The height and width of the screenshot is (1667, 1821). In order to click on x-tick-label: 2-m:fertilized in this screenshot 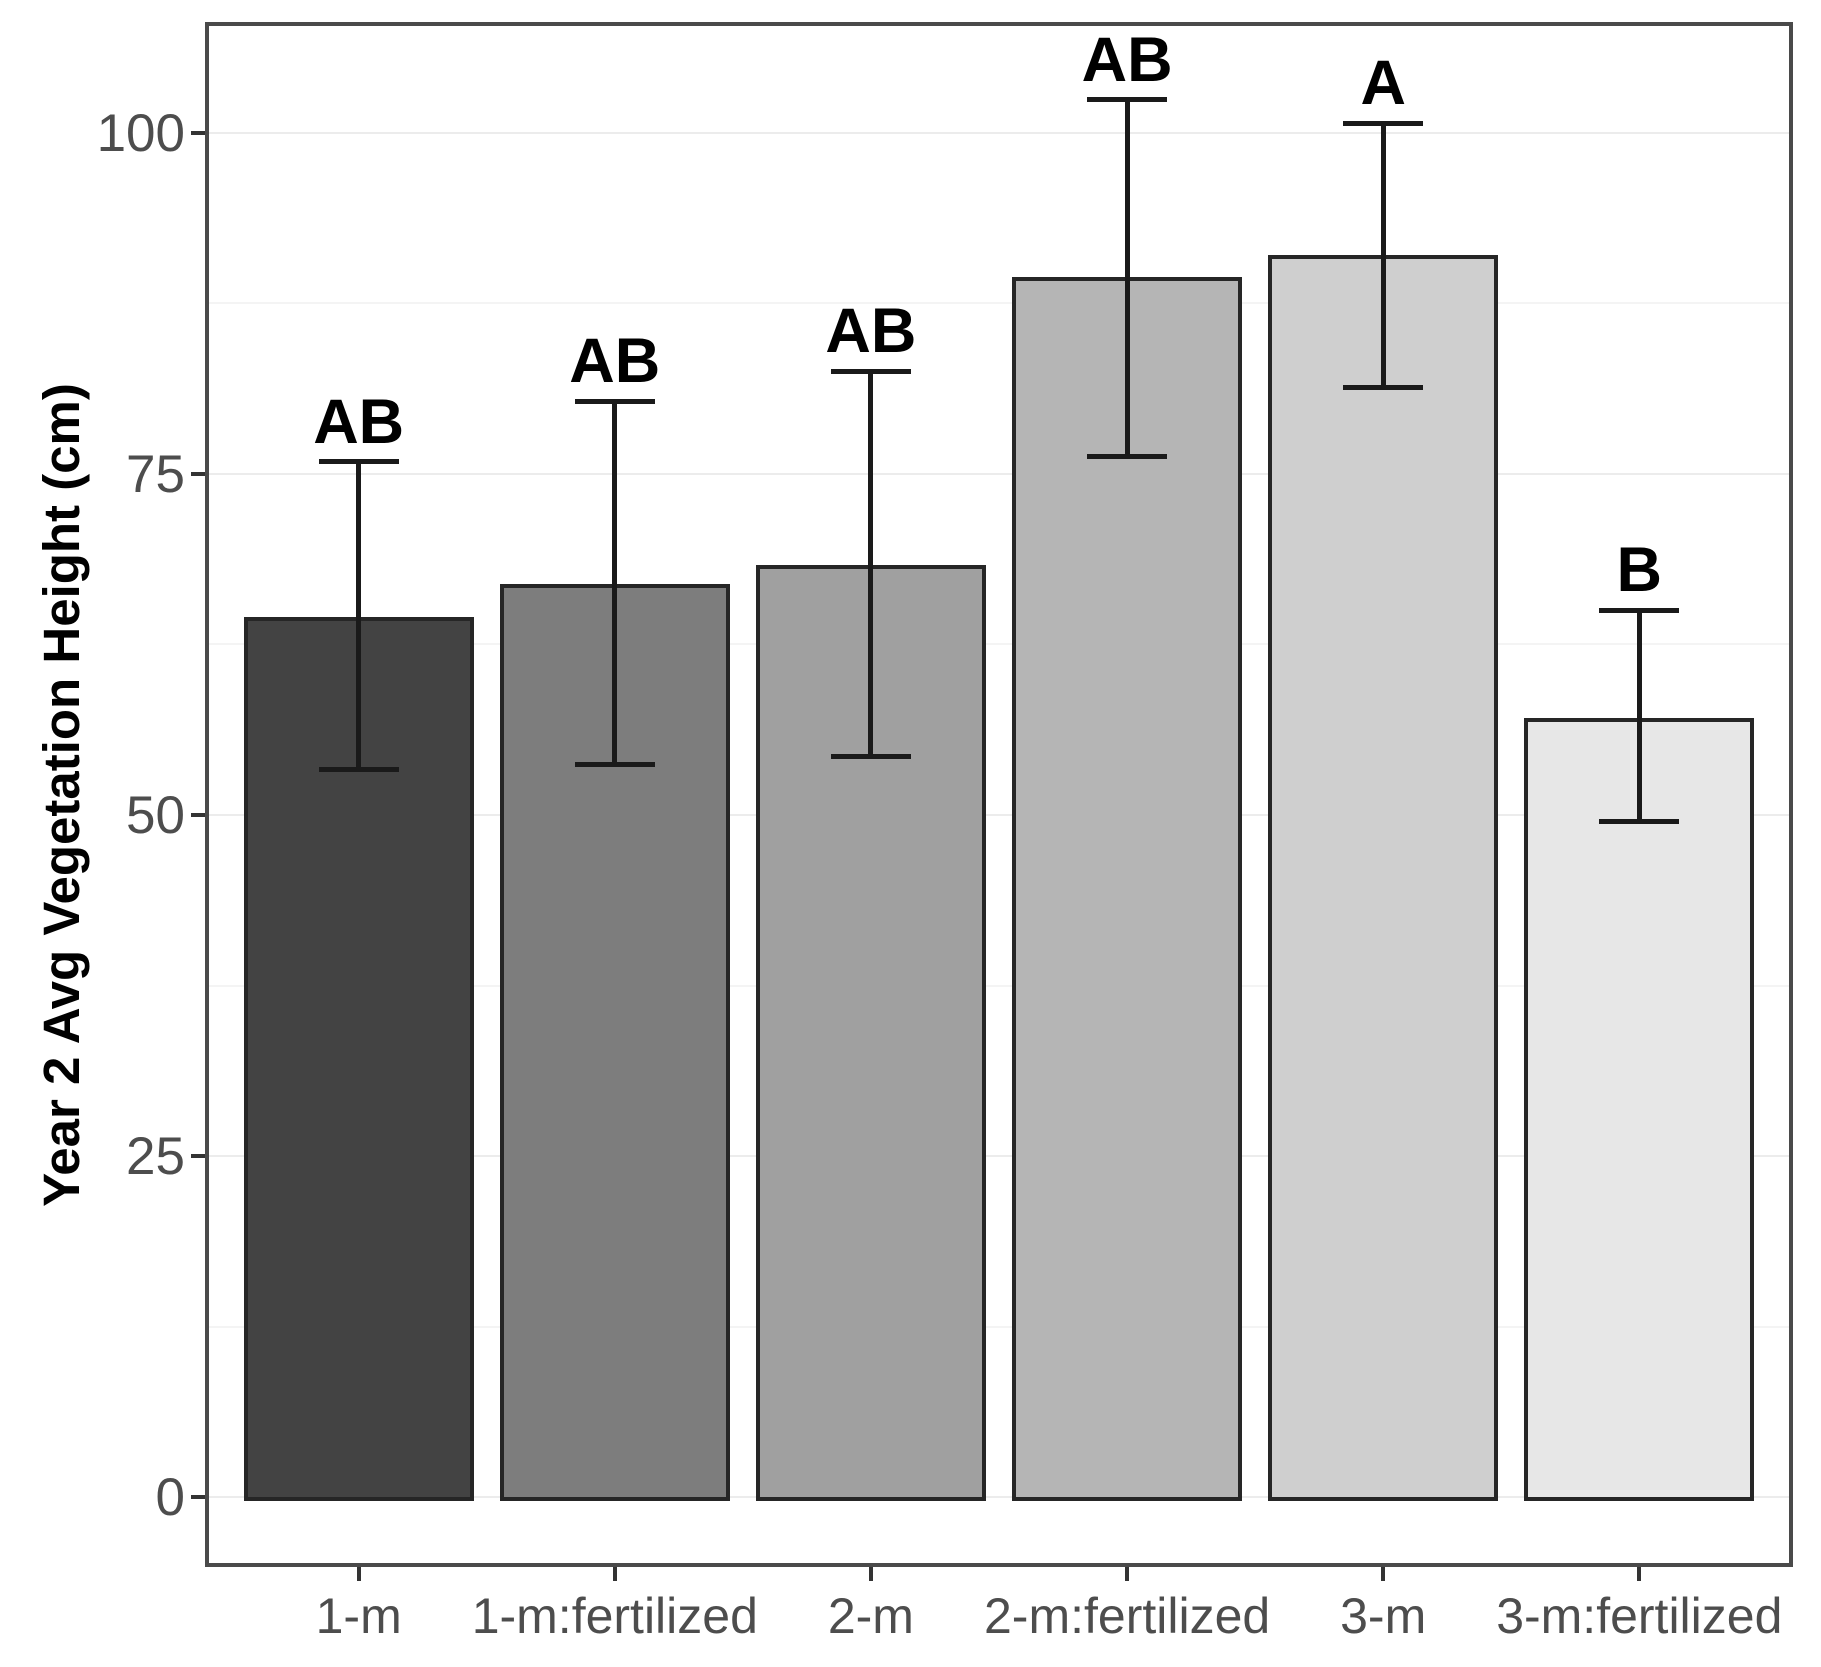, I will do `click(1127, 1616)`.